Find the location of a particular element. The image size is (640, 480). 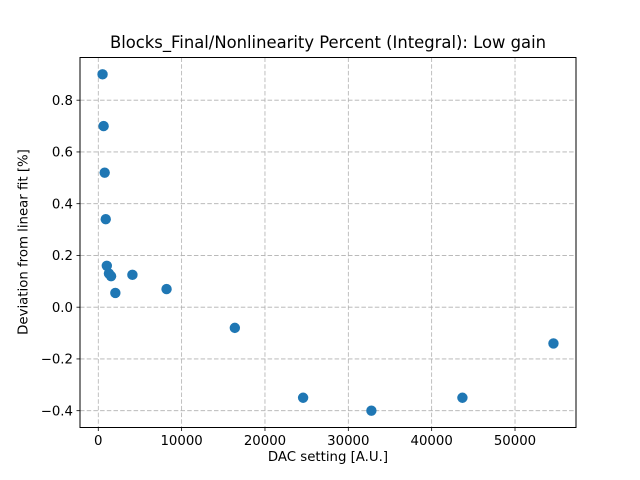

x-tick-label: 0 is located at coordinates (98, 441).